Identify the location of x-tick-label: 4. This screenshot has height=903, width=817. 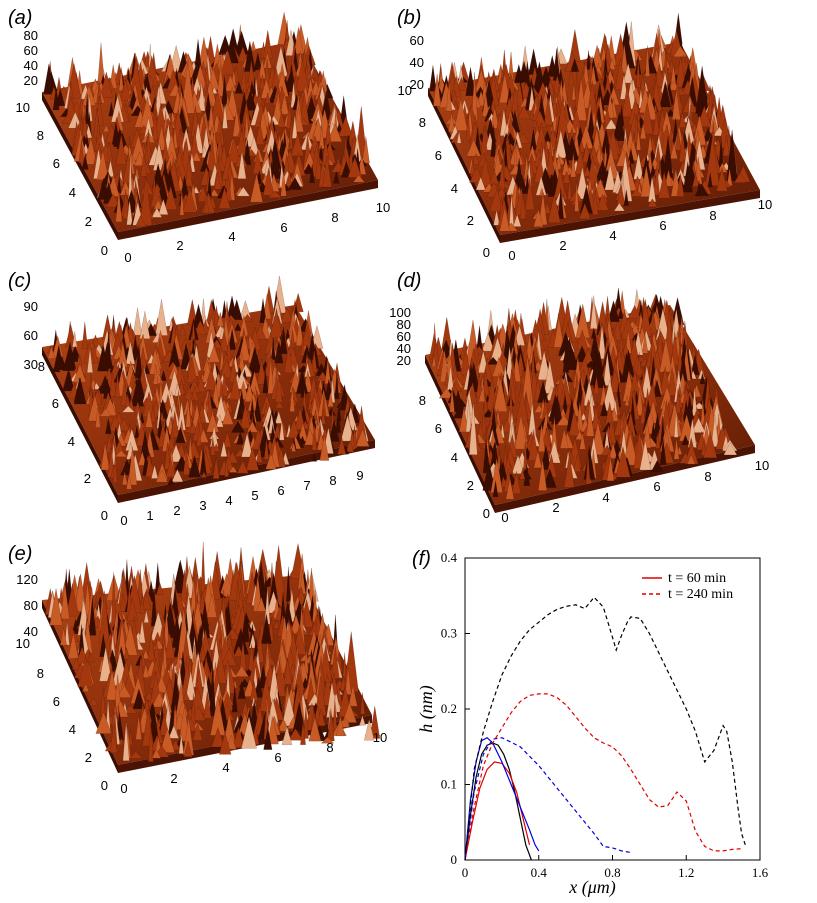
(225, 767).